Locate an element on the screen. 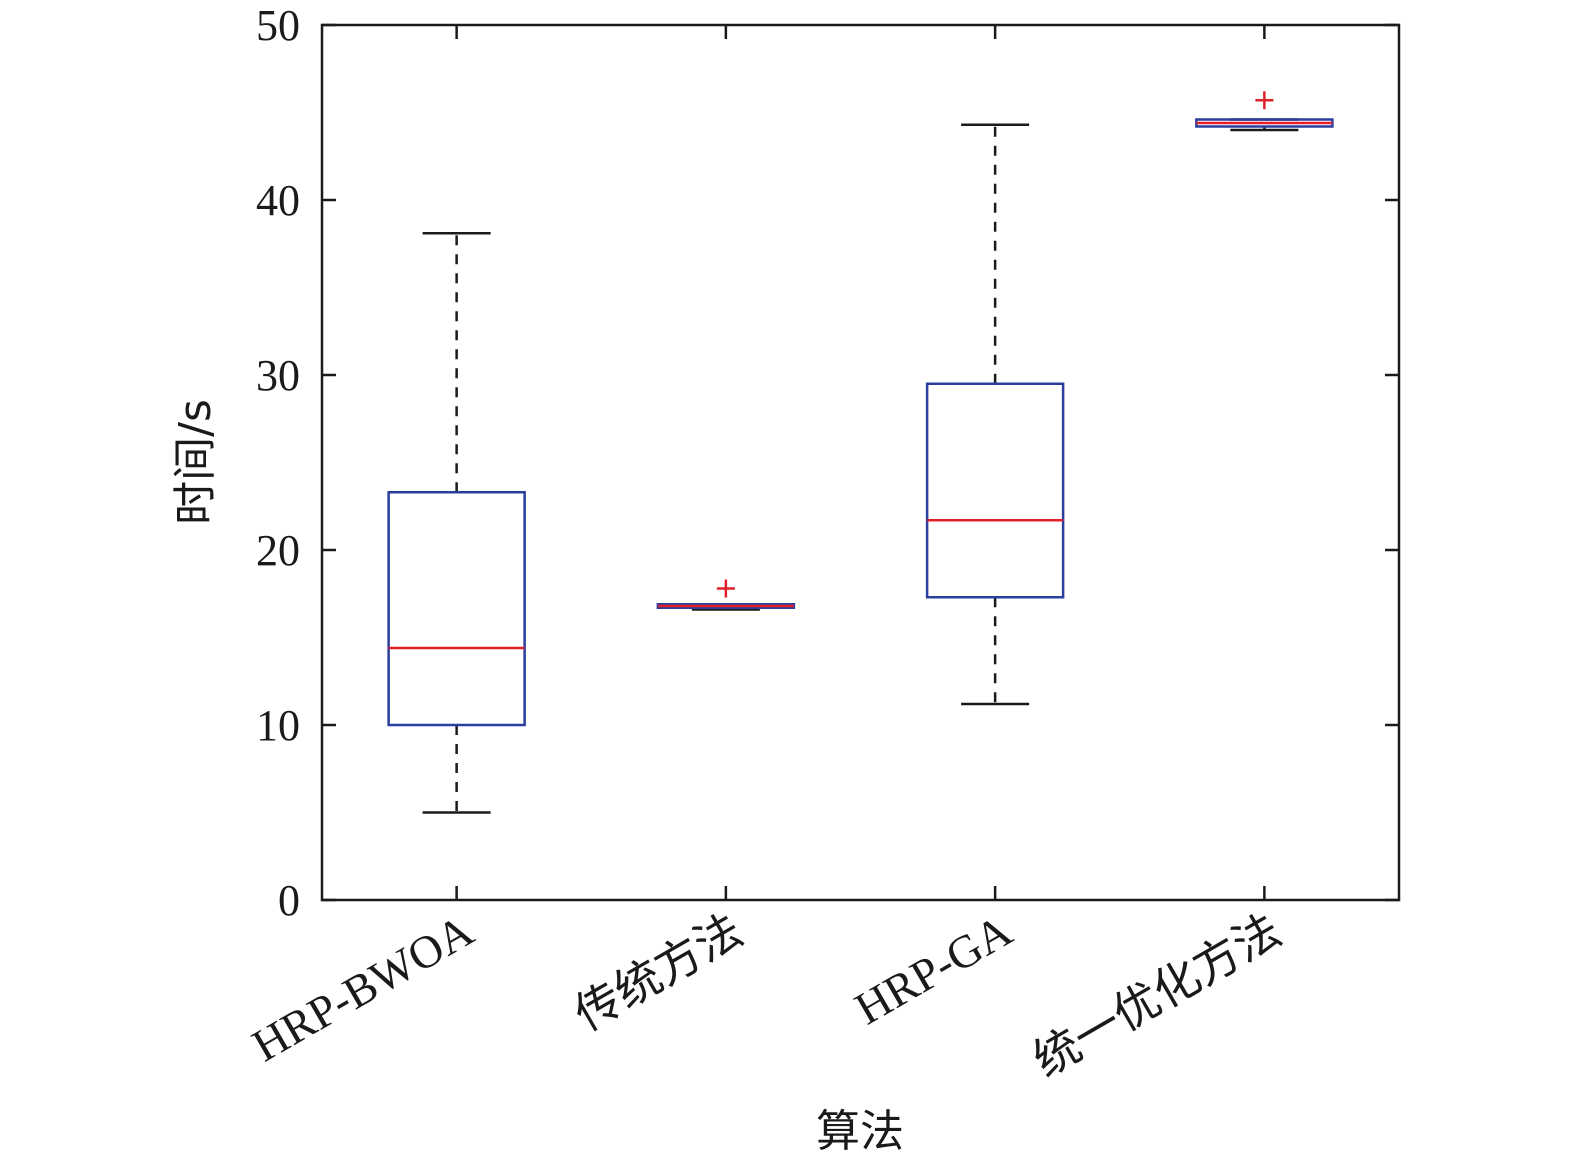  y-tick-label: 50 is located at coordinates (278, 25).